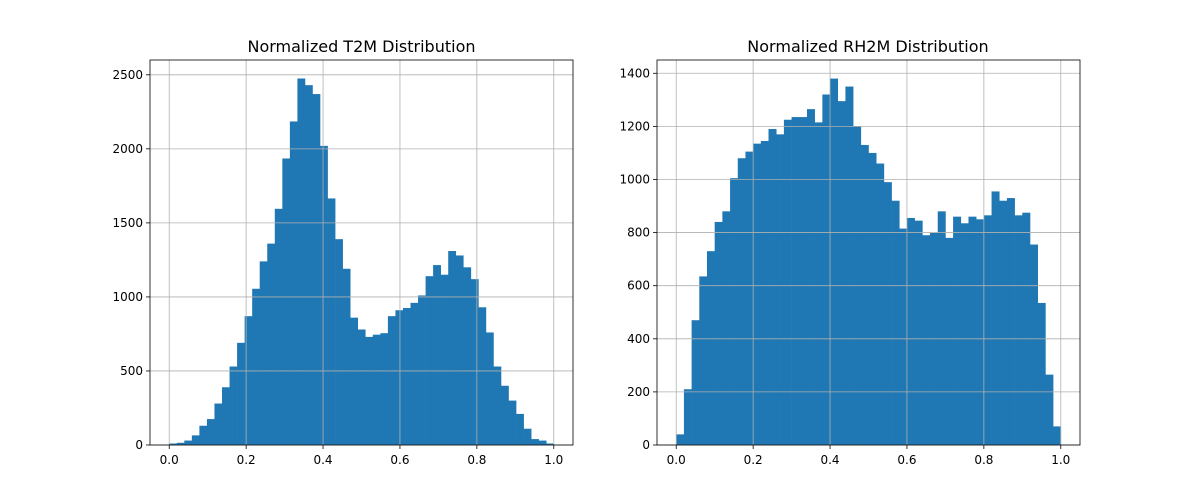 The width and height of the screenshot is (1200, 500). What do you see at coordinates (829, 460) in the screenshot?
I see `rh2m-x-tick-label: 0.4` at bounding box center [829, 460].